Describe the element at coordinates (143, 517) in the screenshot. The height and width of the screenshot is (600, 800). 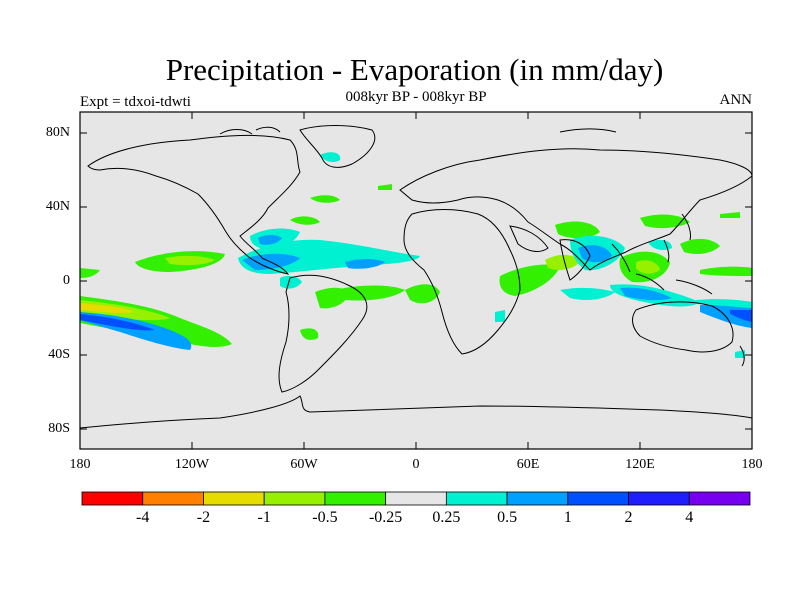
I see `colorbar-label: -4` at that location.